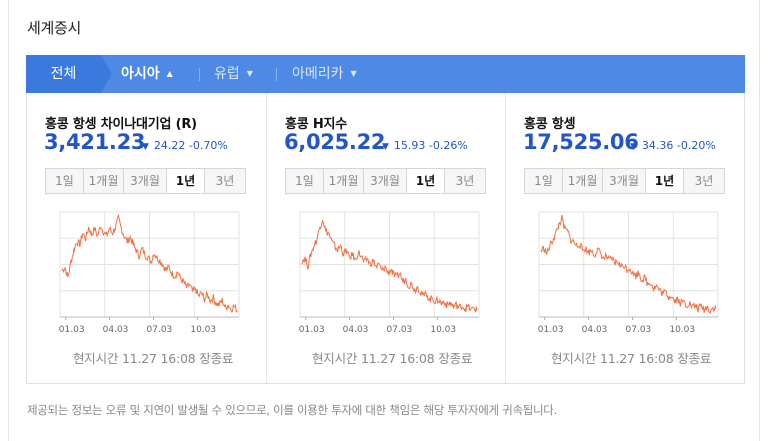 This screenshot has height=441, width=768. What do you see at coordinates (385, 74) in the screenshot?
I see `region-tabbar: 전체 아시아 ▲ 유럽 ▼ 아메리카 ▼` at bounding box center [385, 74].